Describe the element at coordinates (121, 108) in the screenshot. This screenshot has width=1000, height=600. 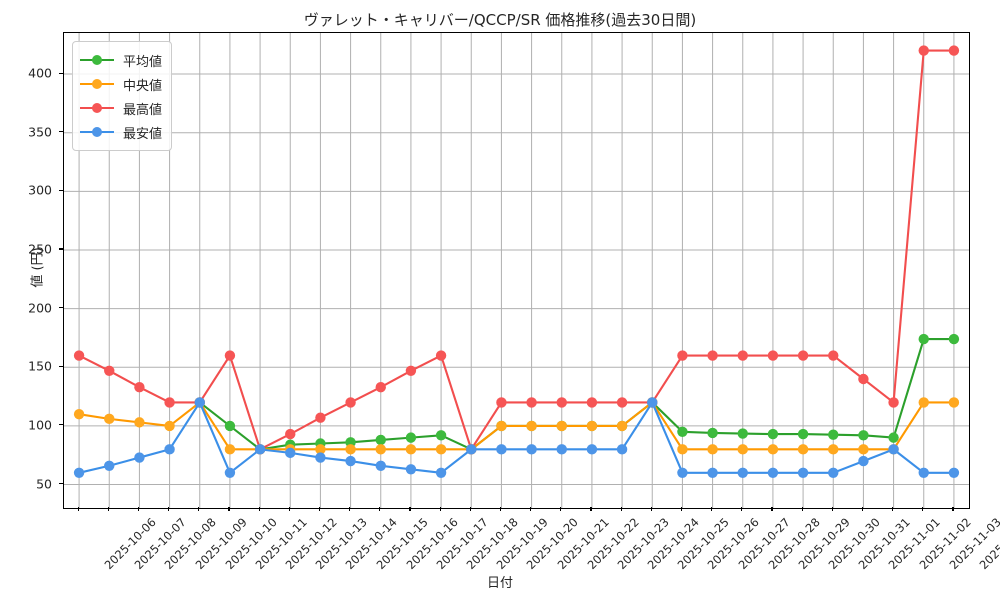
I see `legend-item: 最高値` at that location.